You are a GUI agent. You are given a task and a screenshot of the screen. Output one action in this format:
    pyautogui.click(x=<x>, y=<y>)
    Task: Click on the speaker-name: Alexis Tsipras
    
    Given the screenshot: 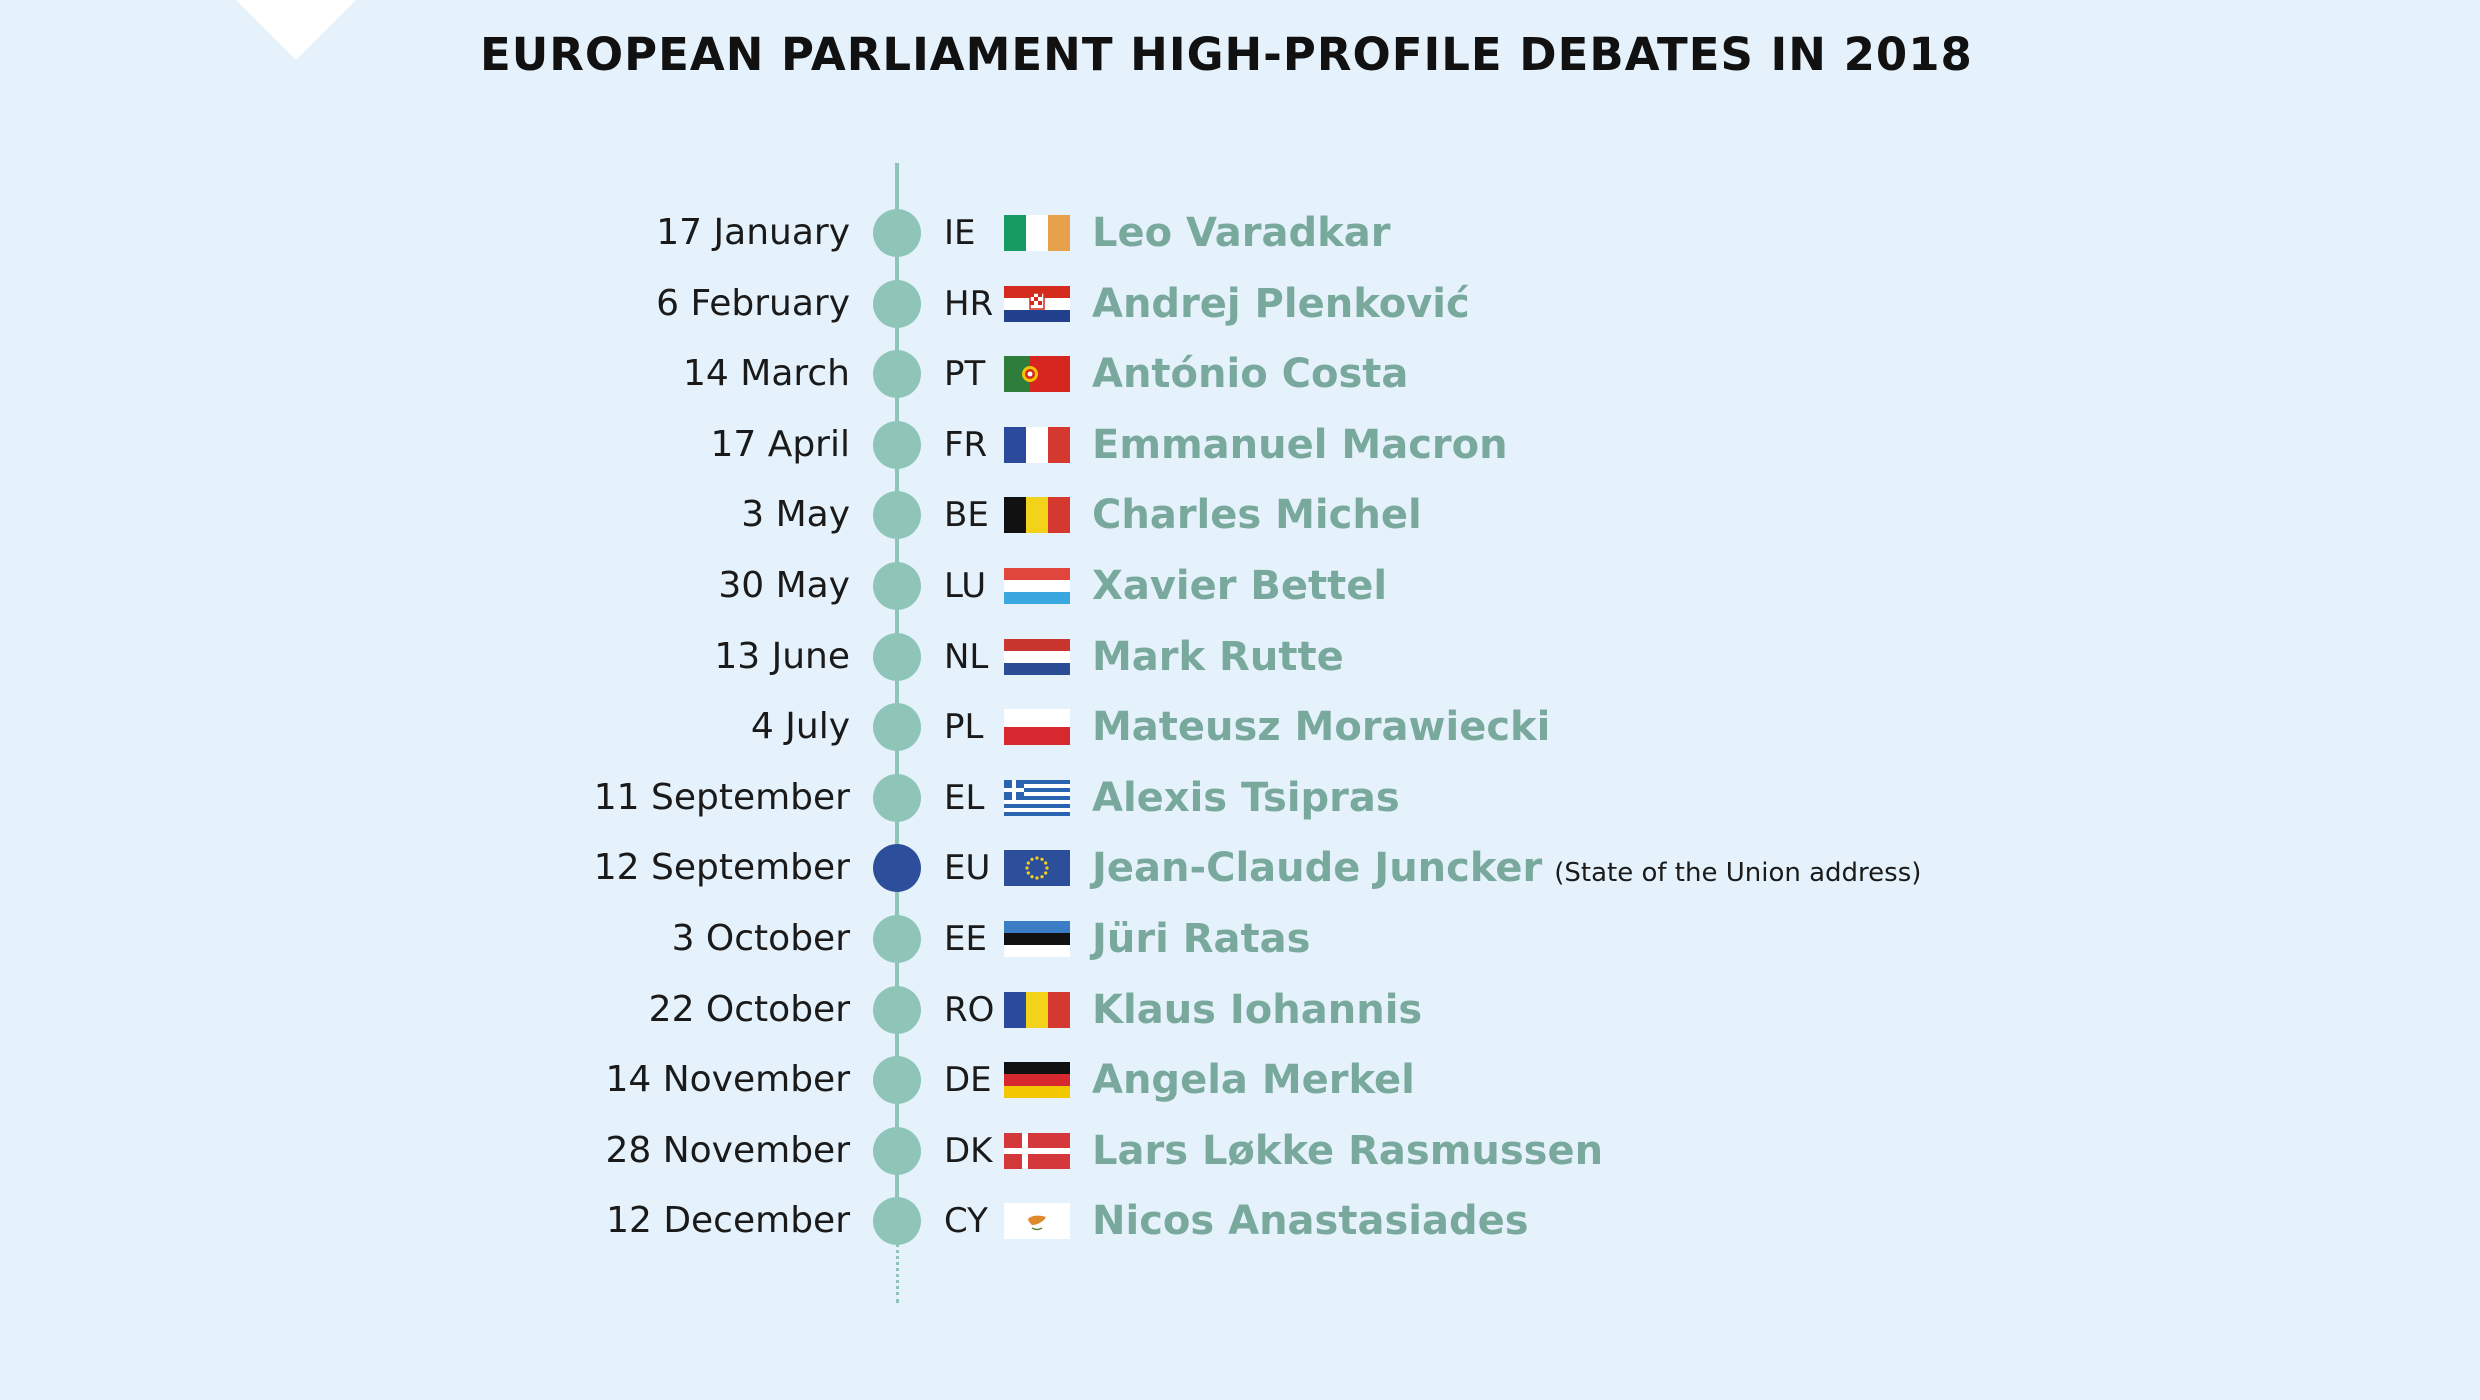 What is the action you would take?
    pyautogui.click(x=1246, y=798)
    